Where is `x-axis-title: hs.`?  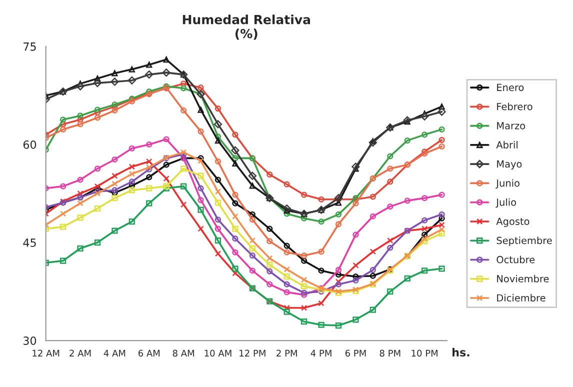
x-axis-title: hs. is located at coordinates (461, 352).